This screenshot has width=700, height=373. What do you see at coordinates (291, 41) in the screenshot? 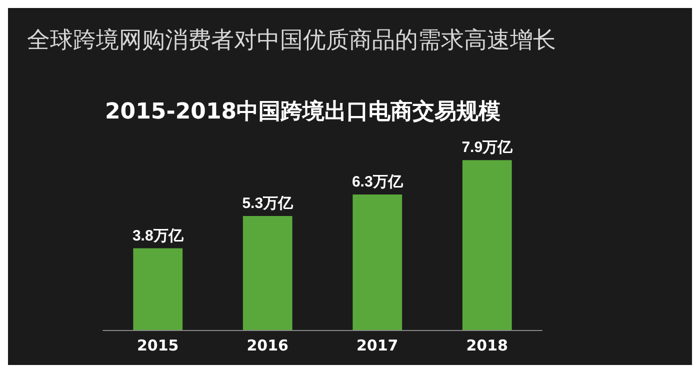
I see `chart-title: 全球跨境网购消费者对中国优质商品的需求高速增长` at bounding box center [291, 41].